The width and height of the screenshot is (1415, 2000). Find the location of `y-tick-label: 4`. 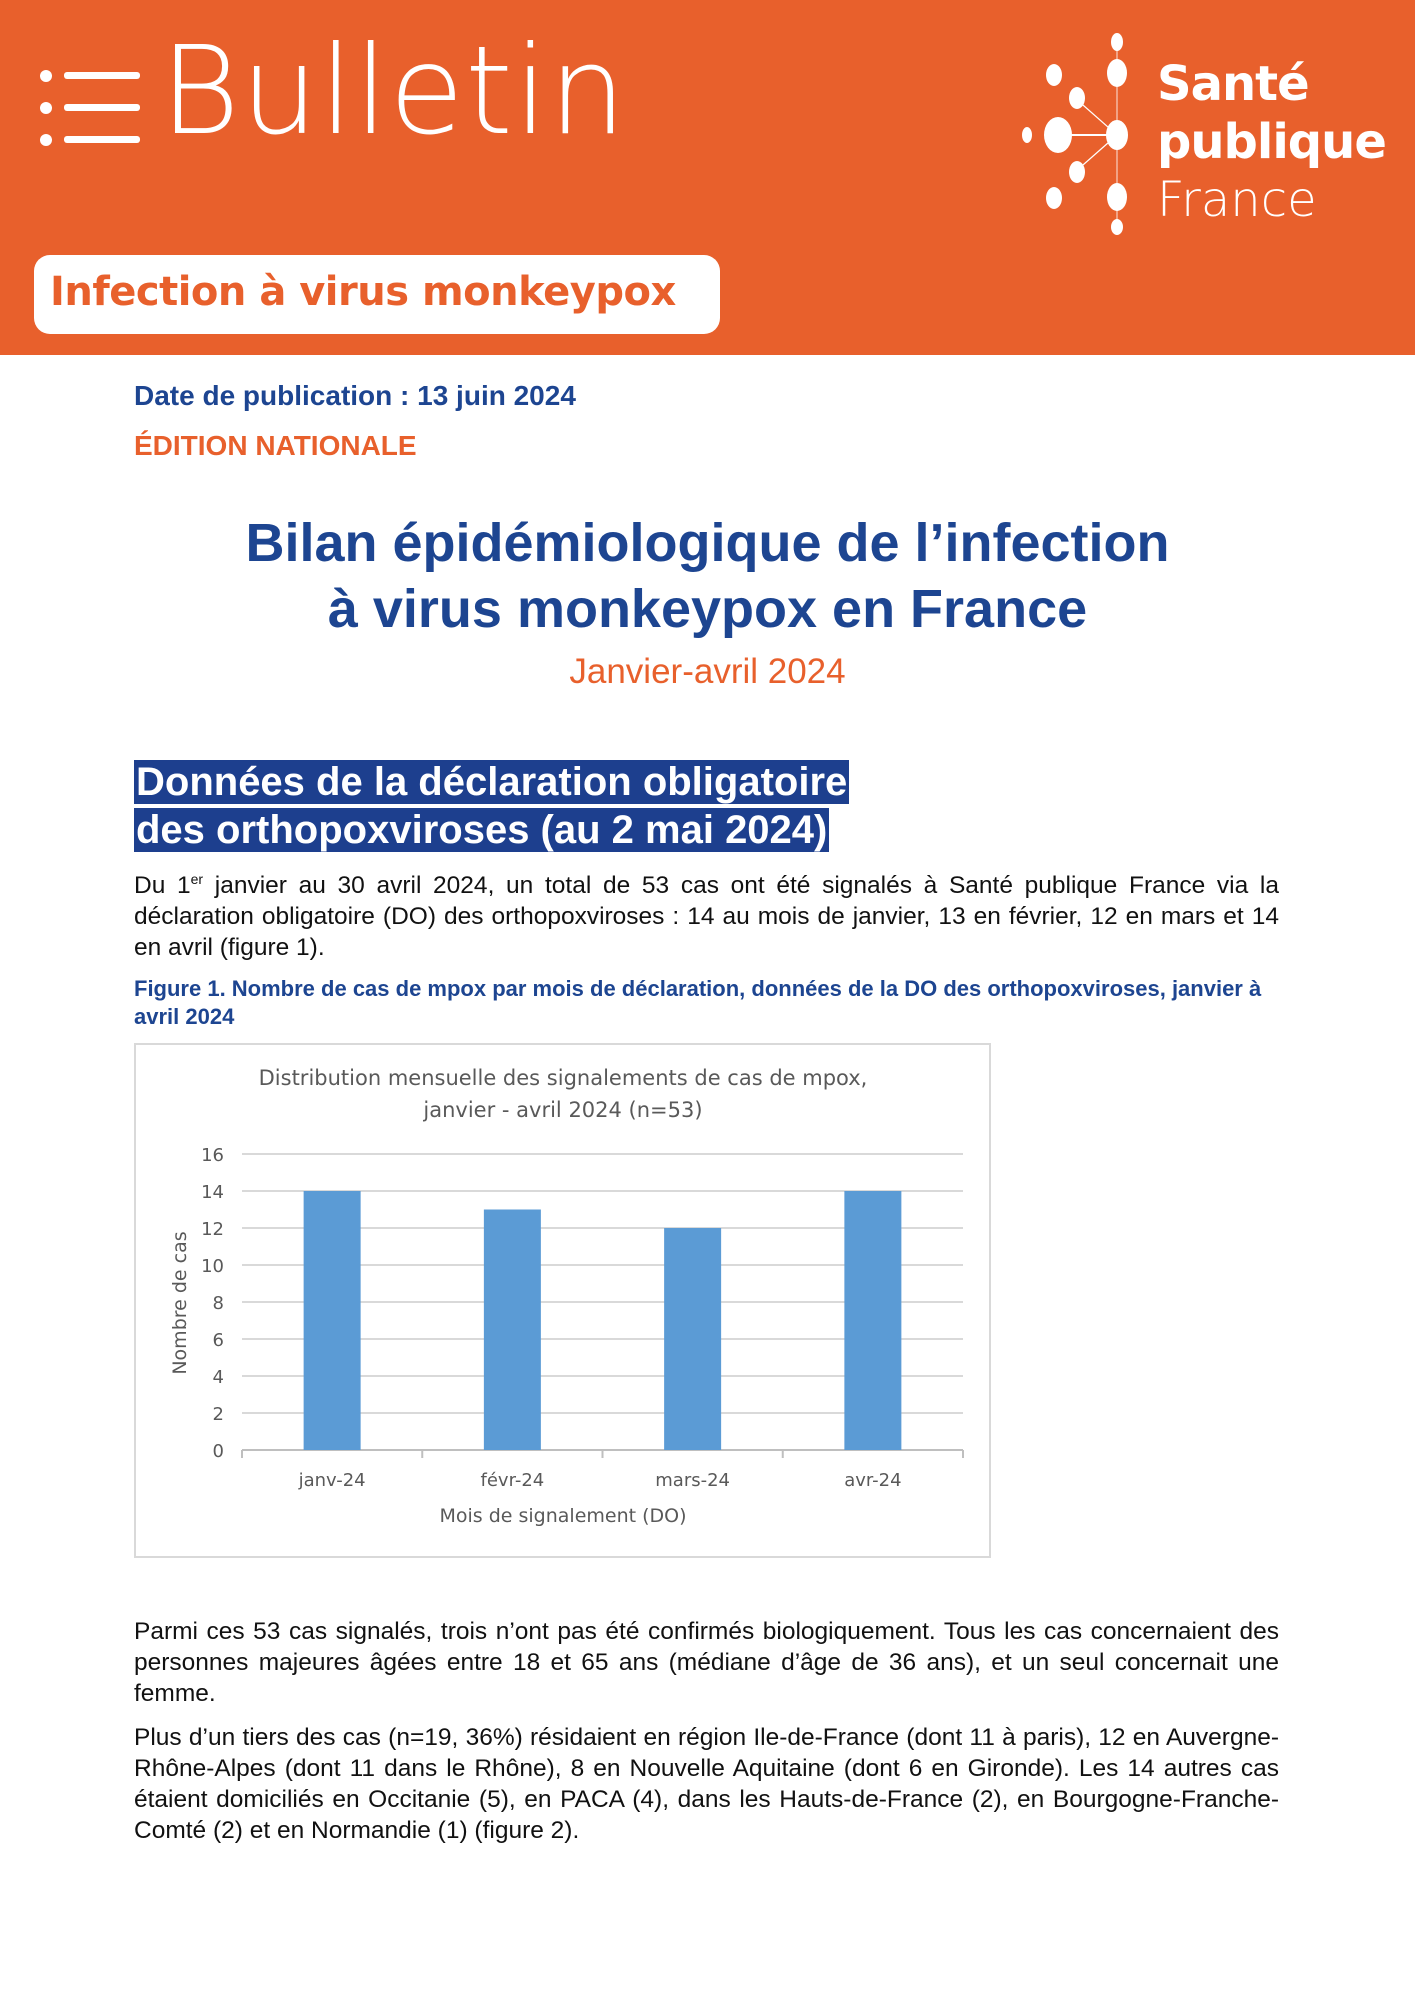

y-tick-label: 4 is located at coordinates (218, 1377).